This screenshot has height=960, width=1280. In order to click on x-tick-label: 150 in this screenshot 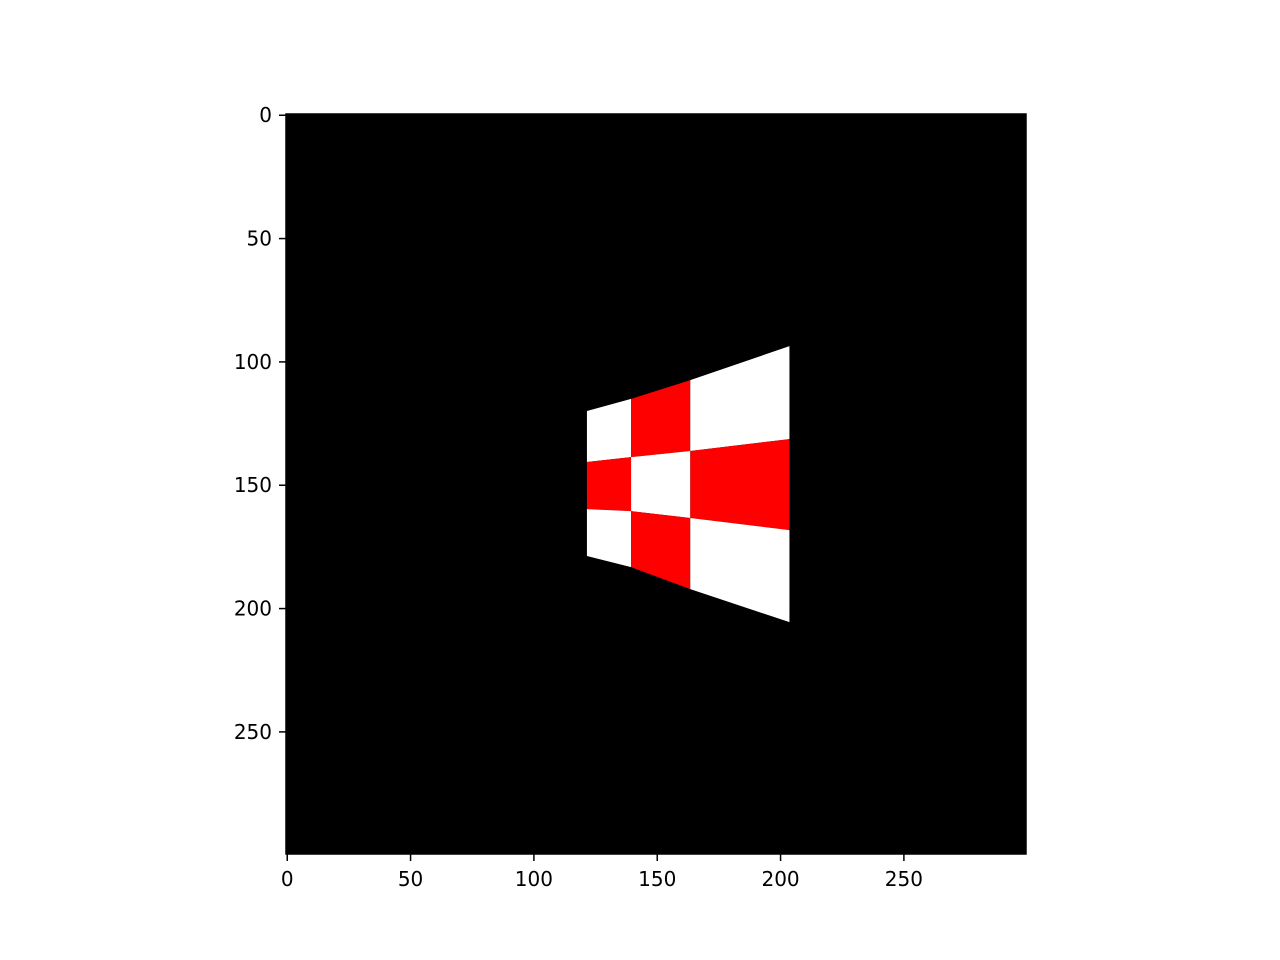, I will do `click(657, 879)`.